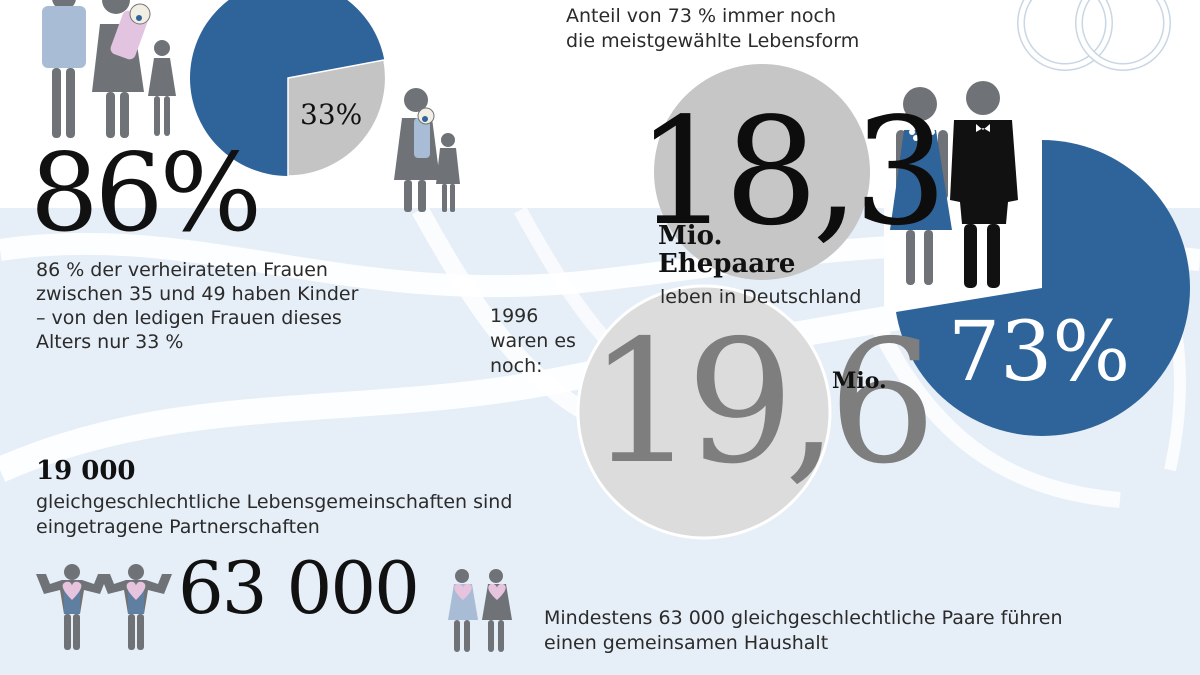  I want to click on headline-86: 86%, so click(146, 194).